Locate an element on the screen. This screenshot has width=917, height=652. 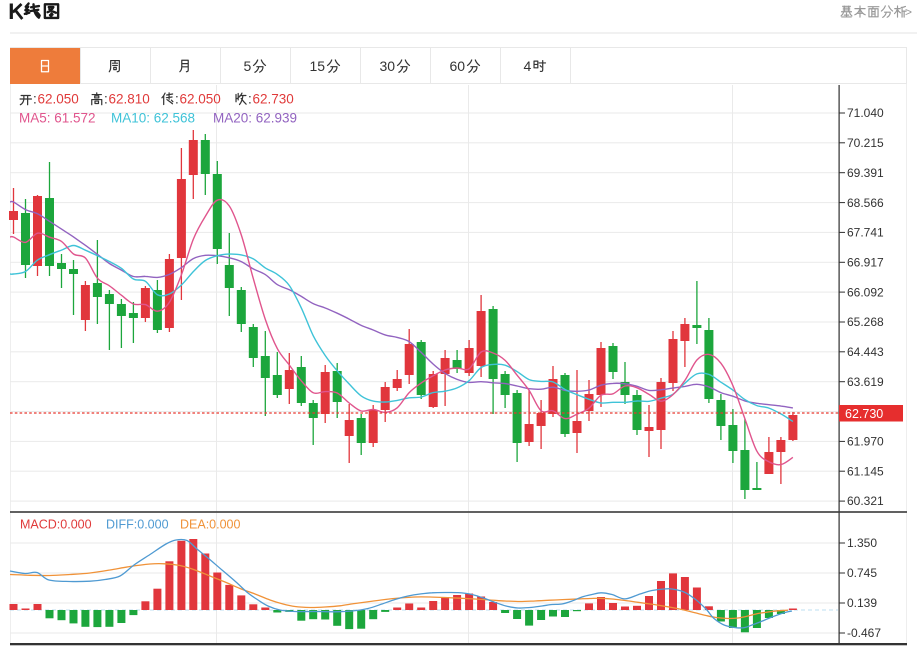
svg-text: 66.092 is located at coordinates (865, 292).